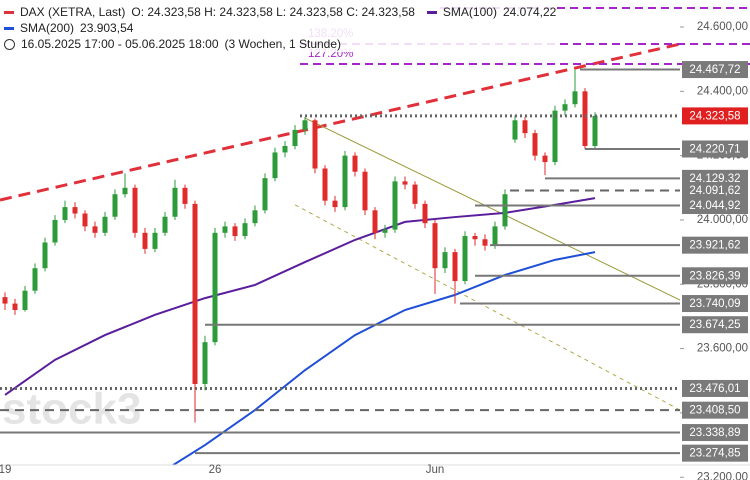 The height and width of the screenshot is (480, 750). I want to click on level-label: 23.826,39, so click(714, 276).